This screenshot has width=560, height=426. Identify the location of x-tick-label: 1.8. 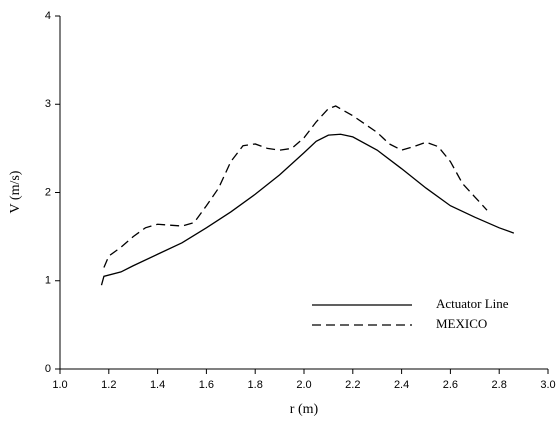
(255, 385).